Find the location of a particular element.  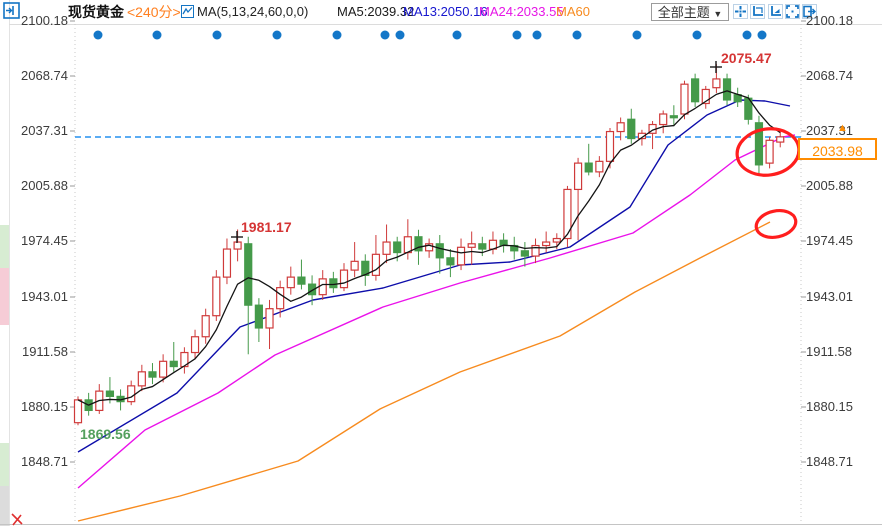

collapse-right-icon is located at coordinates (809, 11).